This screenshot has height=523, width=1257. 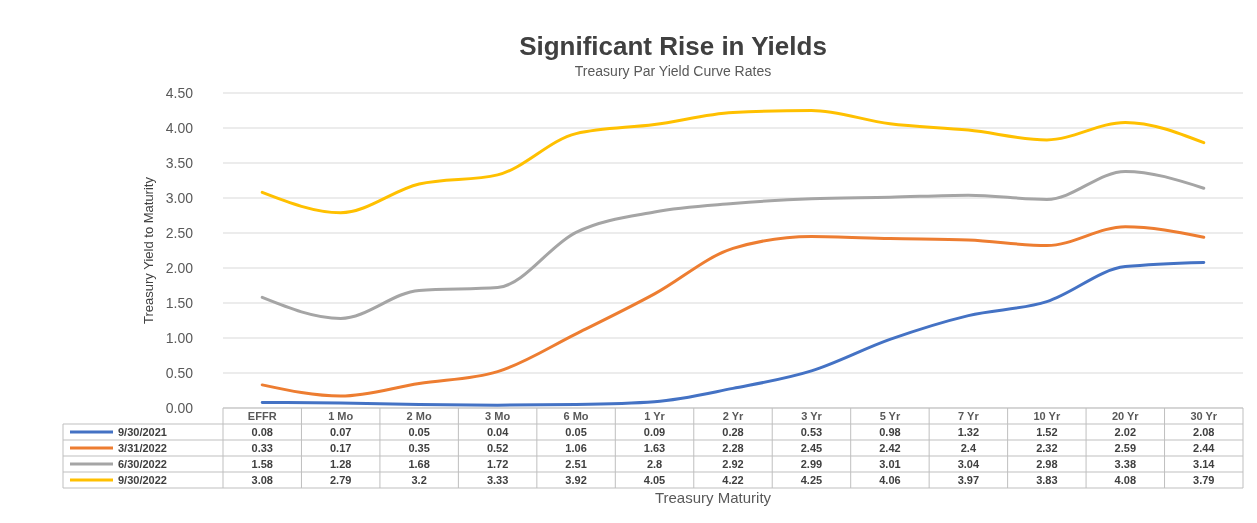 What do you see at coordinates (1204, 448) in the screenshot?
I see `data-label: 2.44` at bounding box center [1204, 448].